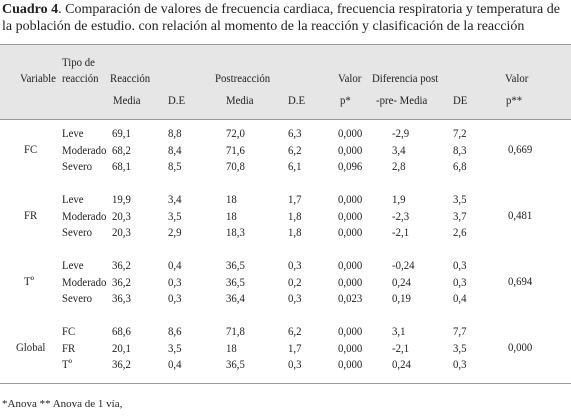 The width and height of the screenshot is (571, 416). Describe the element at coordinates (235, 298) in the screenshot. I see `table-cell: 36,4` at that location.